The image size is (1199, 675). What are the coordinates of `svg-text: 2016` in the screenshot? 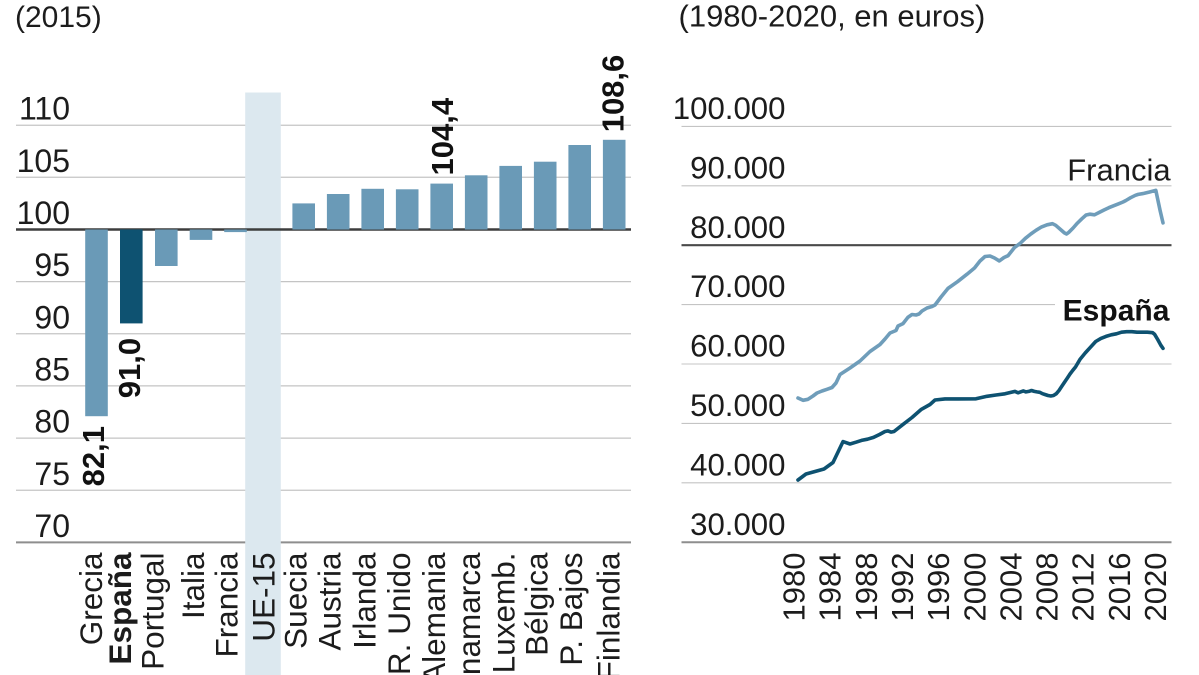 It's located at (1119, 587).